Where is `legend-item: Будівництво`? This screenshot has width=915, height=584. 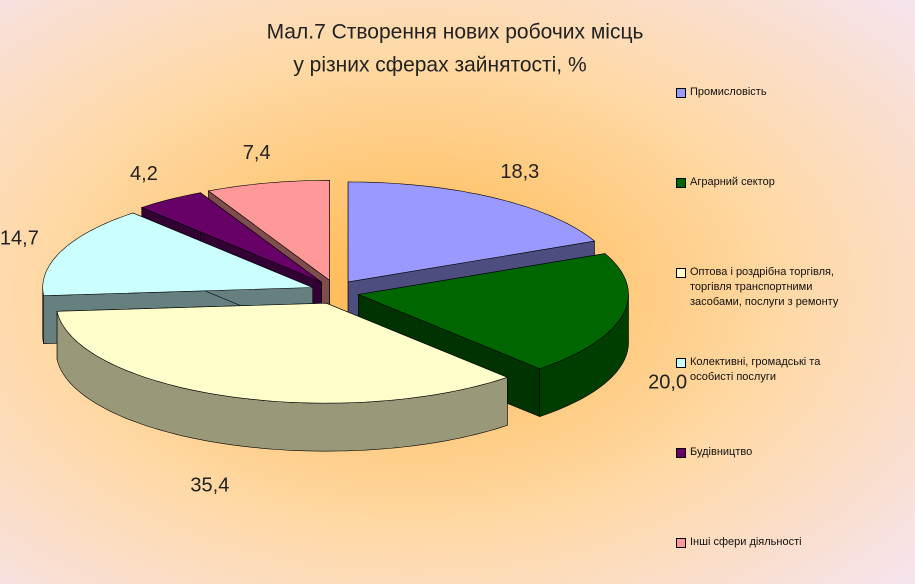
legend-item: Будівництво is located at coordinates (758, 452).